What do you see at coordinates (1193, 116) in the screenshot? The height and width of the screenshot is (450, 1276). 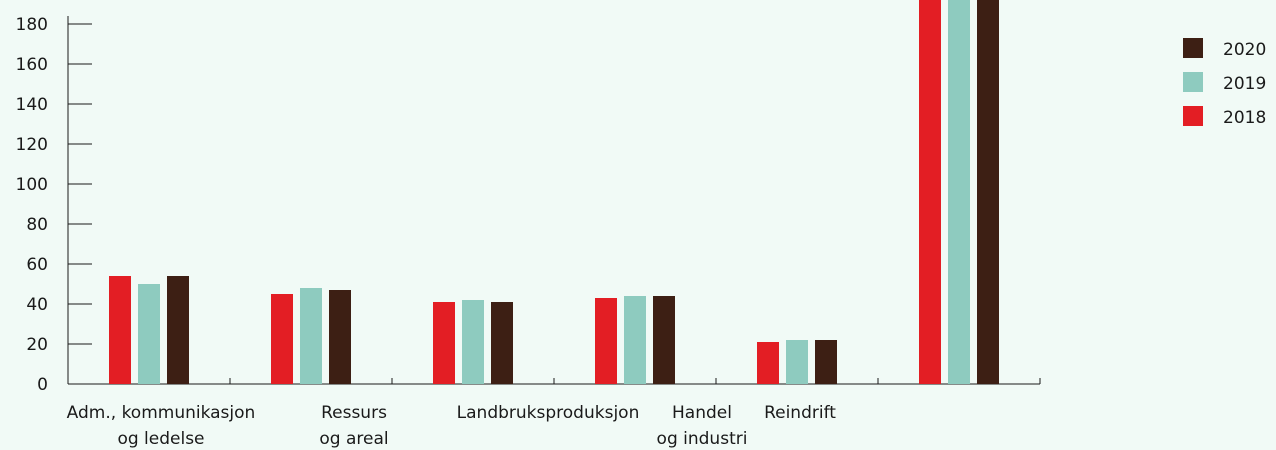 I see `legend-swatch-2018` at bounding box center [1193, 116].